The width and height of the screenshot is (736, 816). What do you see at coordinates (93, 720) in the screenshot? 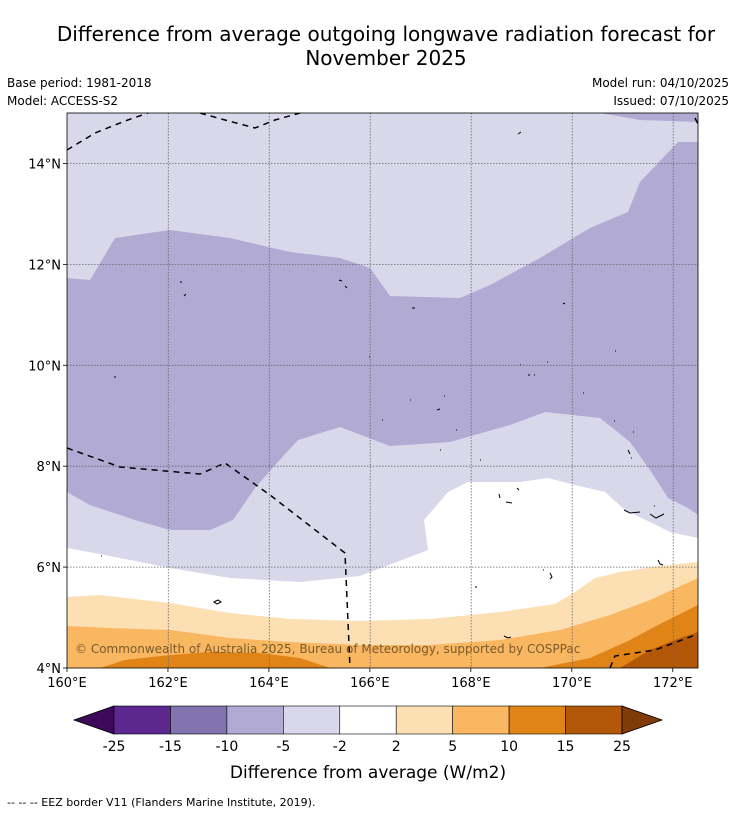
I see `colorbar-extend-low` at bounding box center [93, 720].